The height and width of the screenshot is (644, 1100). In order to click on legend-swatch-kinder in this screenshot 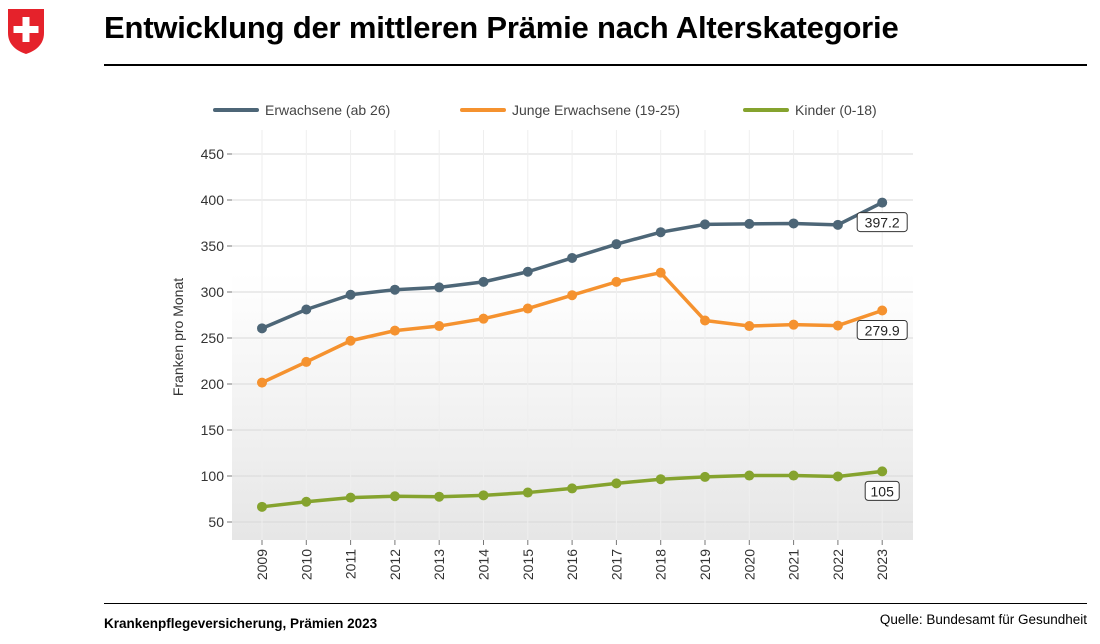, I will do `click(766, 110)`.